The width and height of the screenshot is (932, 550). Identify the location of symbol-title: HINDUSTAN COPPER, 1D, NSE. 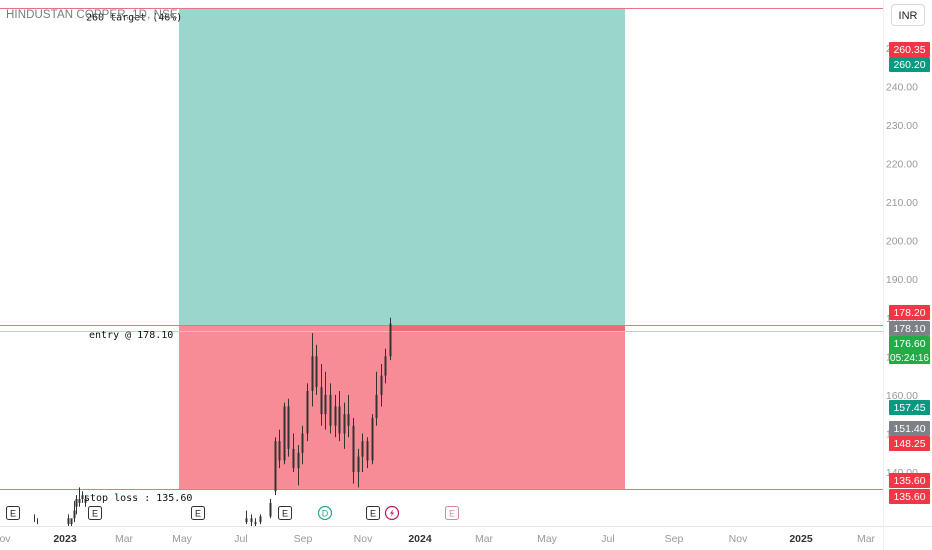
(92, 15).